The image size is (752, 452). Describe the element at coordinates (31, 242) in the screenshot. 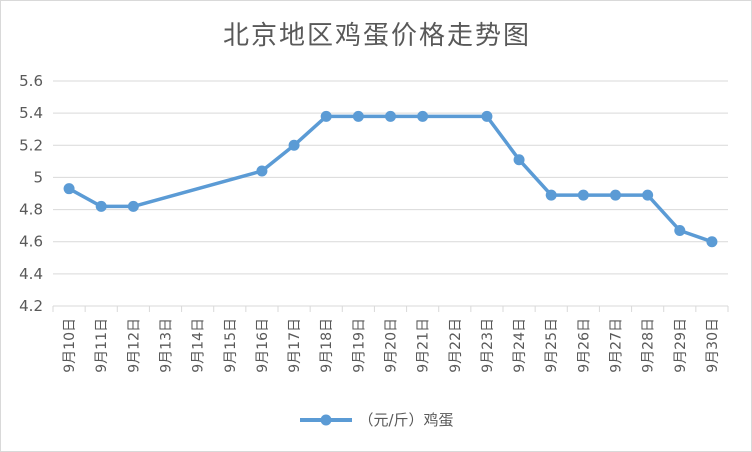

I see `y-tick-label: 4.6` at that location.